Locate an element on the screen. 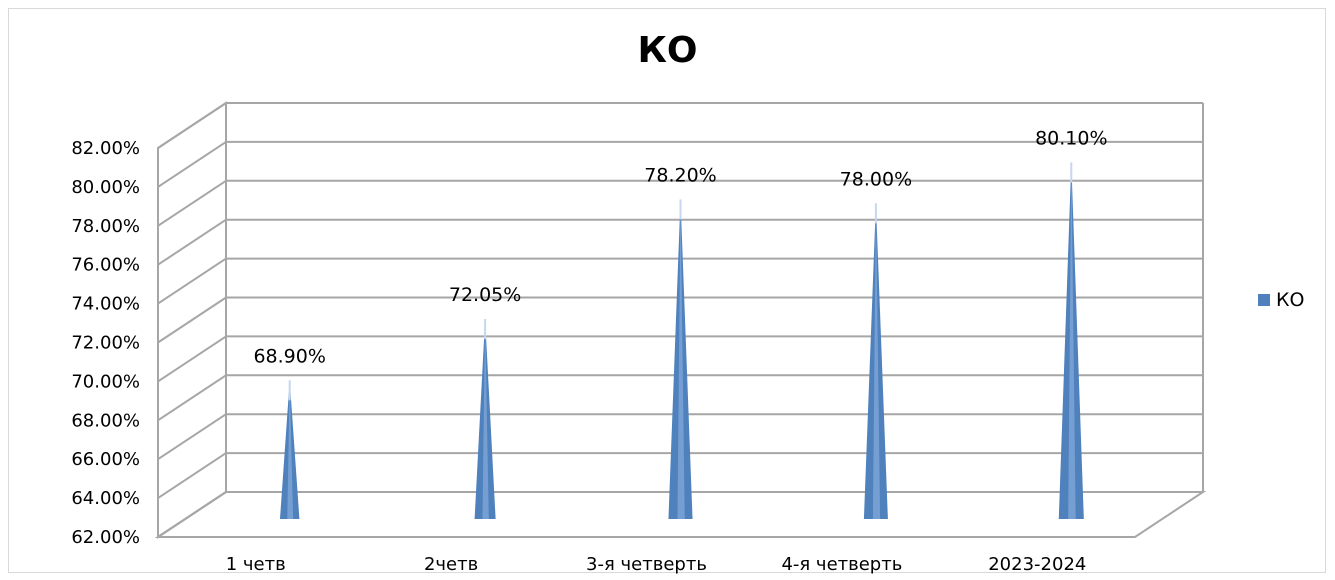 This screenshot has height=580, width=1335. y-tick-label: 62.00% is located at coordinates (105, 537).